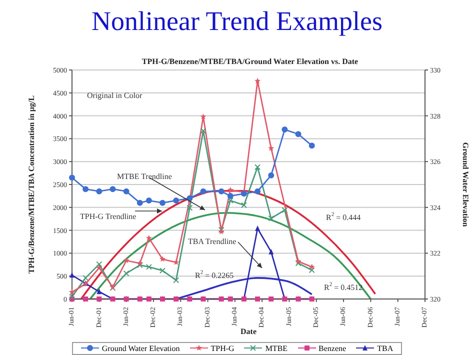 The width and height of the screenshot is (474, 355). I want to click on legend-label: TBA, so click(385, 348).